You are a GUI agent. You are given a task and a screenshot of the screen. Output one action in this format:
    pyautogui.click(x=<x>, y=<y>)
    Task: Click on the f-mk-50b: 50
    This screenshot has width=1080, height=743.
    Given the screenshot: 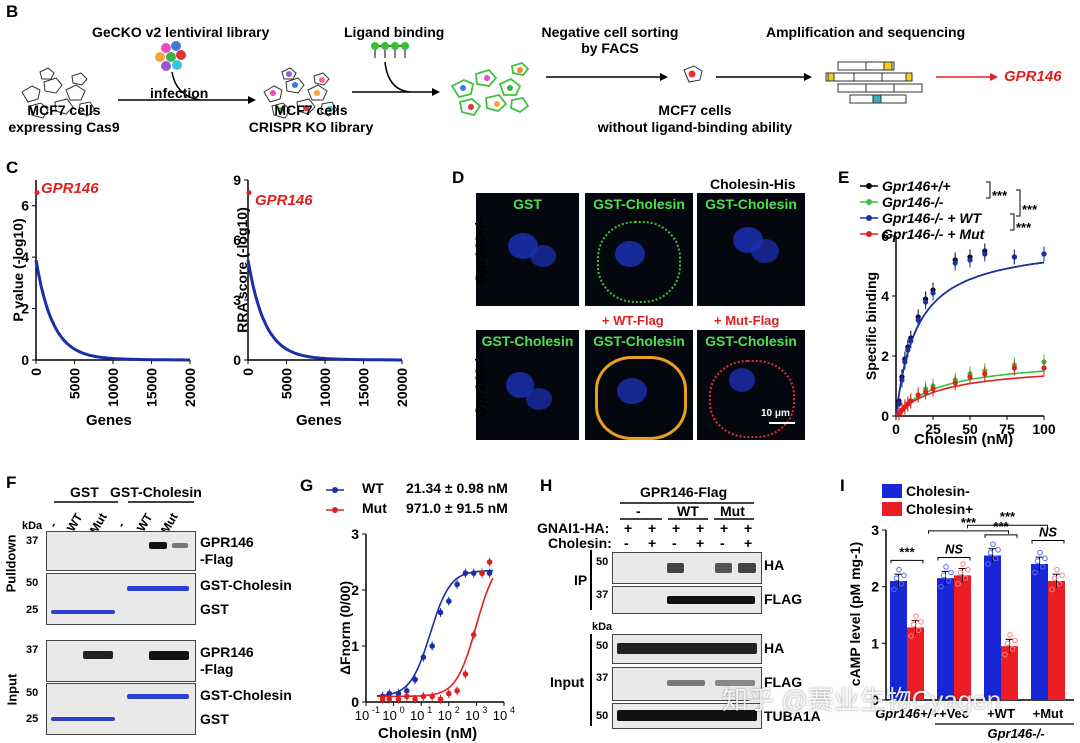 What is the action you would take?
    pyautogui.click(x=32, y=693)
    